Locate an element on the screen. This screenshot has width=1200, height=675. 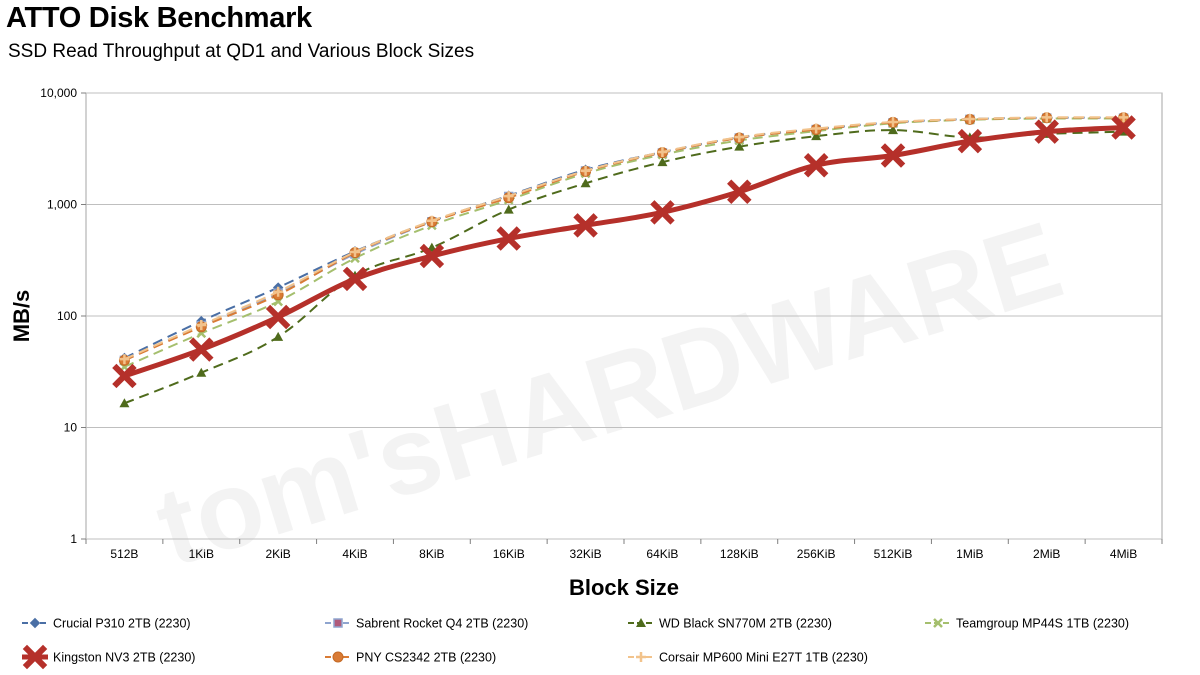
legend-item-sabrent-rocket-q4-2tb-2230: Sabrent Rocket Q4 2TB (2230) is located at coordinates (426, 624).